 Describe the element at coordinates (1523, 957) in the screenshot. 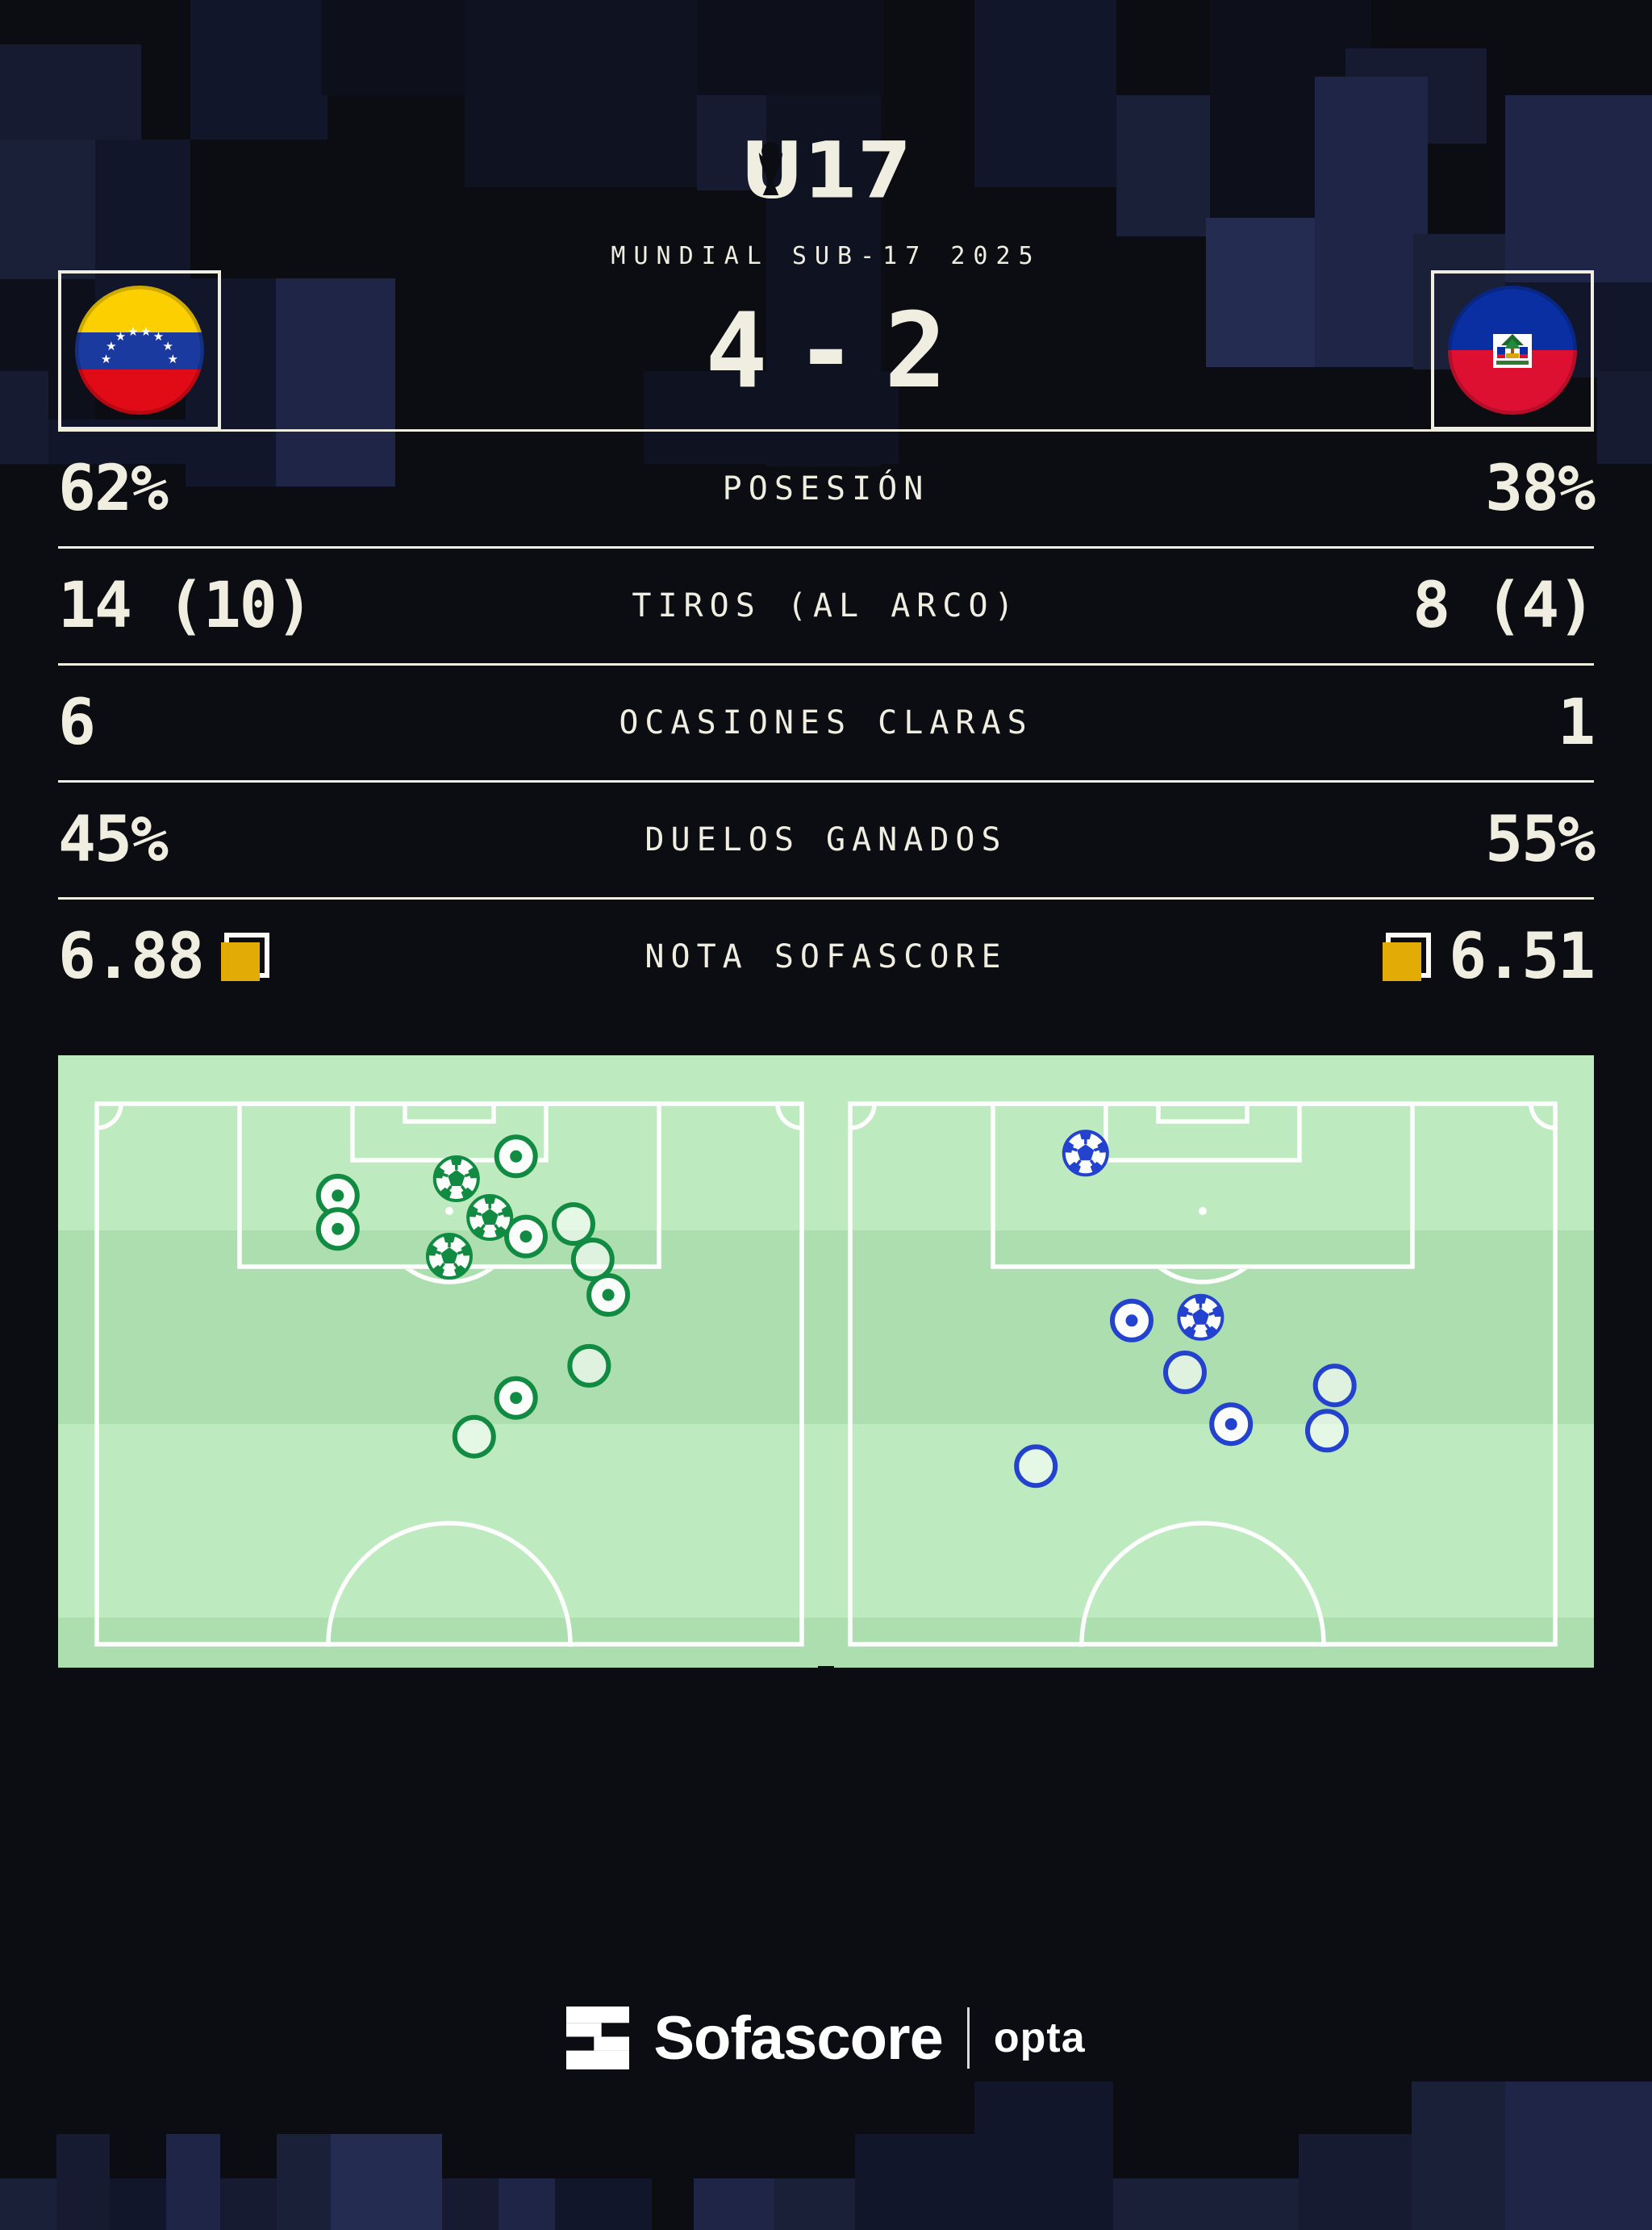

I see `away-rating-value: 6.51` at that location.